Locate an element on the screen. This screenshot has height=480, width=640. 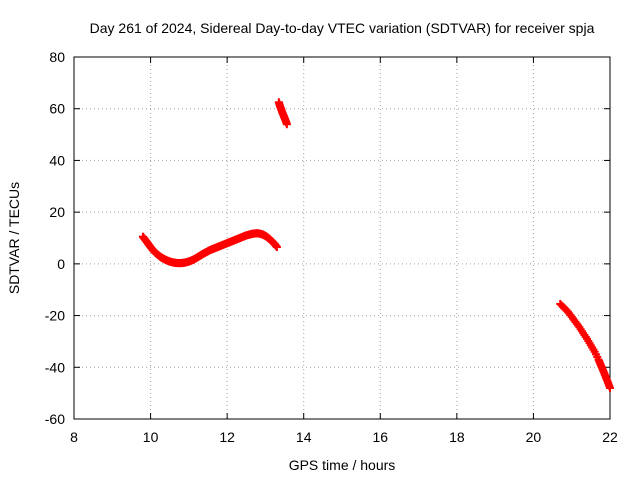
y-tick-label: -20 is located at coordinates (55, 316).